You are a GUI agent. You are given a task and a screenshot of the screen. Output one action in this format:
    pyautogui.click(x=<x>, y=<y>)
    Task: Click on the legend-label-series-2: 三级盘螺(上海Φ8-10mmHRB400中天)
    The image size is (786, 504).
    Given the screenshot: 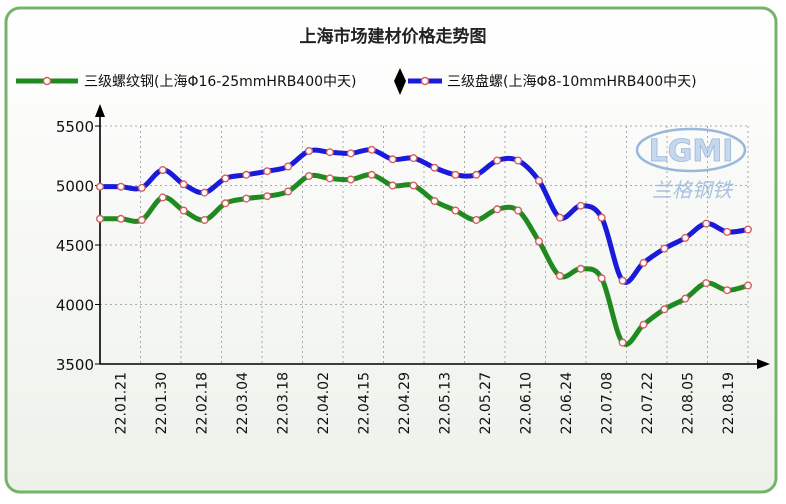 What is the action you would take?
    pyautogui.click(x=572, y=81)
    